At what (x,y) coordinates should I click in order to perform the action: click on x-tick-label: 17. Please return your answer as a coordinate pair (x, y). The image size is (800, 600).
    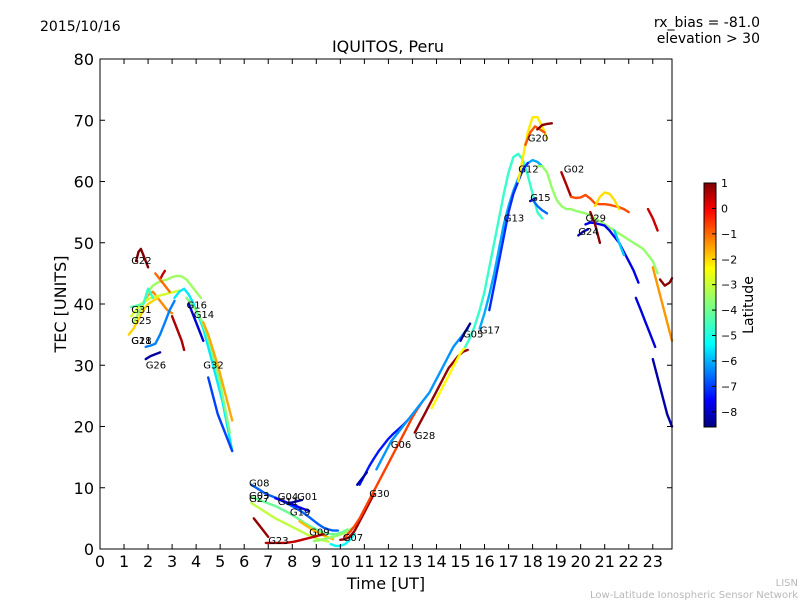
    Looking at the image, I should click on (508, 561).